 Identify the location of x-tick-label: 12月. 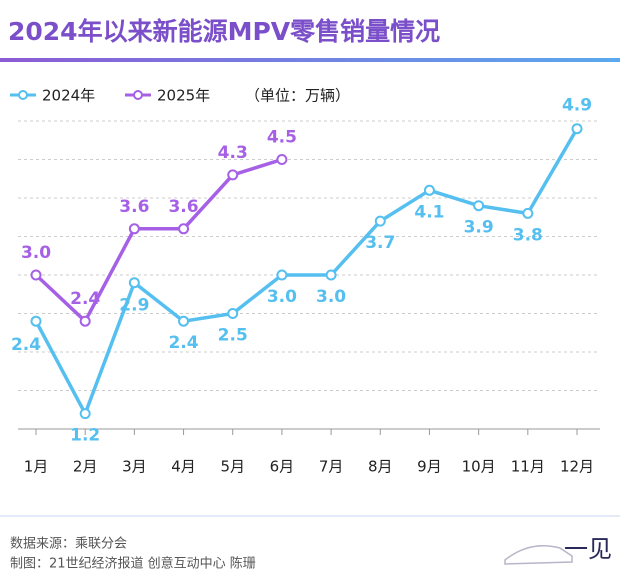
(577, 467).